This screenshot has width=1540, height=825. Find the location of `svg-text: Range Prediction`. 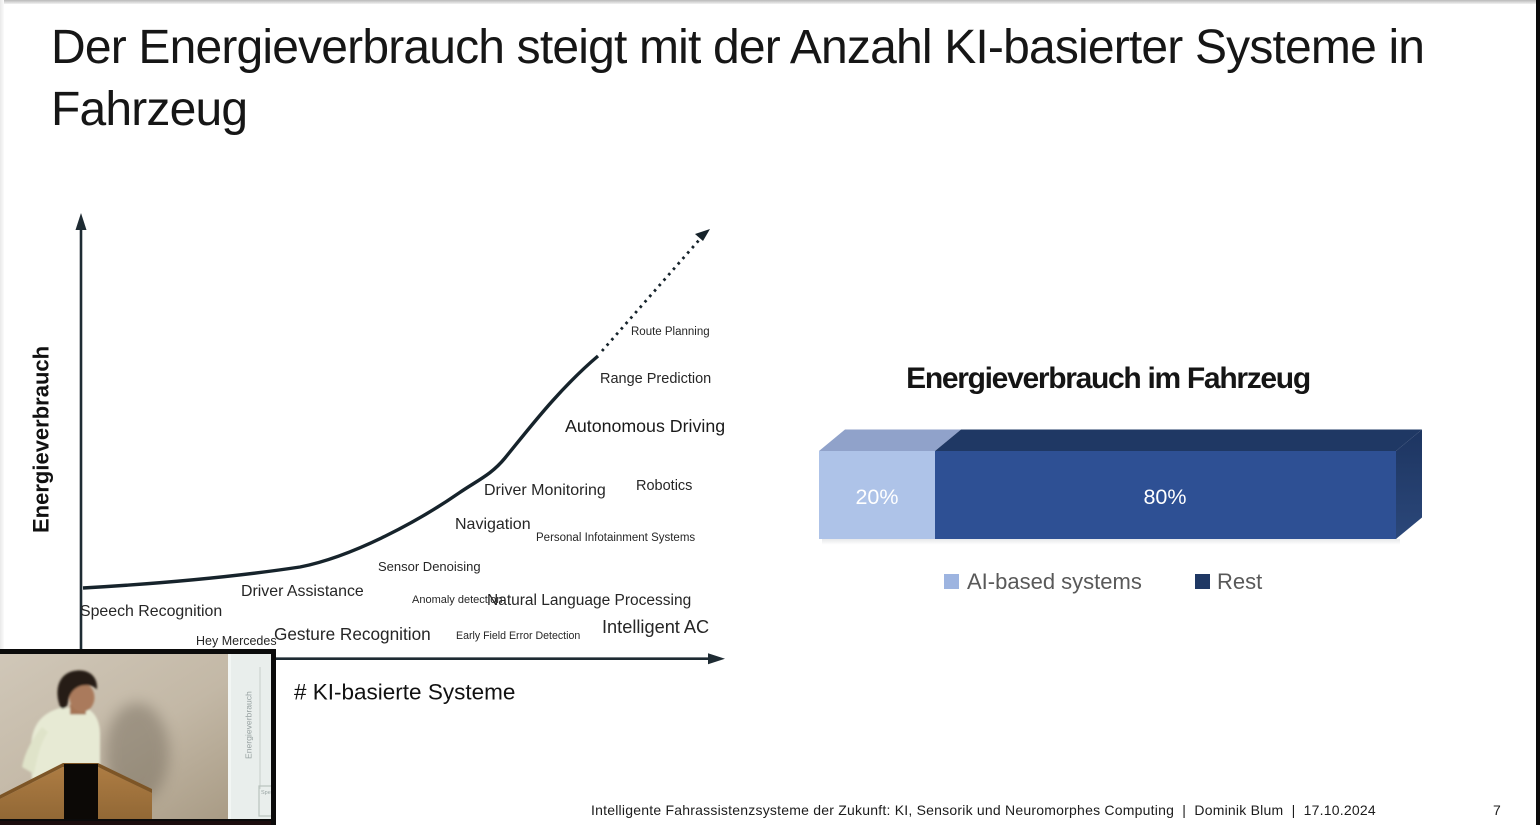

svg-text: Range Prediction is located at coordinates (655, 379).